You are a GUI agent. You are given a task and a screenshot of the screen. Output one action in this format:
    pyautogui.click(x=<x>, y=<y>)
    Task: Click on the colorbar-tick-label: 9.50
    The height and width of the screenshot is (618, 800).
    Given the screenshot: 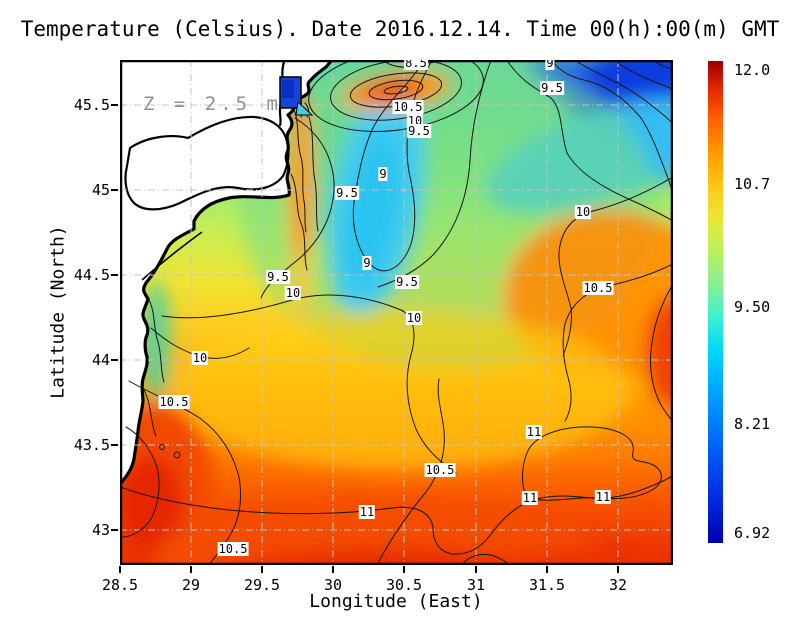 What is the action you would take?
    pyautogui.click(x=752, y=307)
    